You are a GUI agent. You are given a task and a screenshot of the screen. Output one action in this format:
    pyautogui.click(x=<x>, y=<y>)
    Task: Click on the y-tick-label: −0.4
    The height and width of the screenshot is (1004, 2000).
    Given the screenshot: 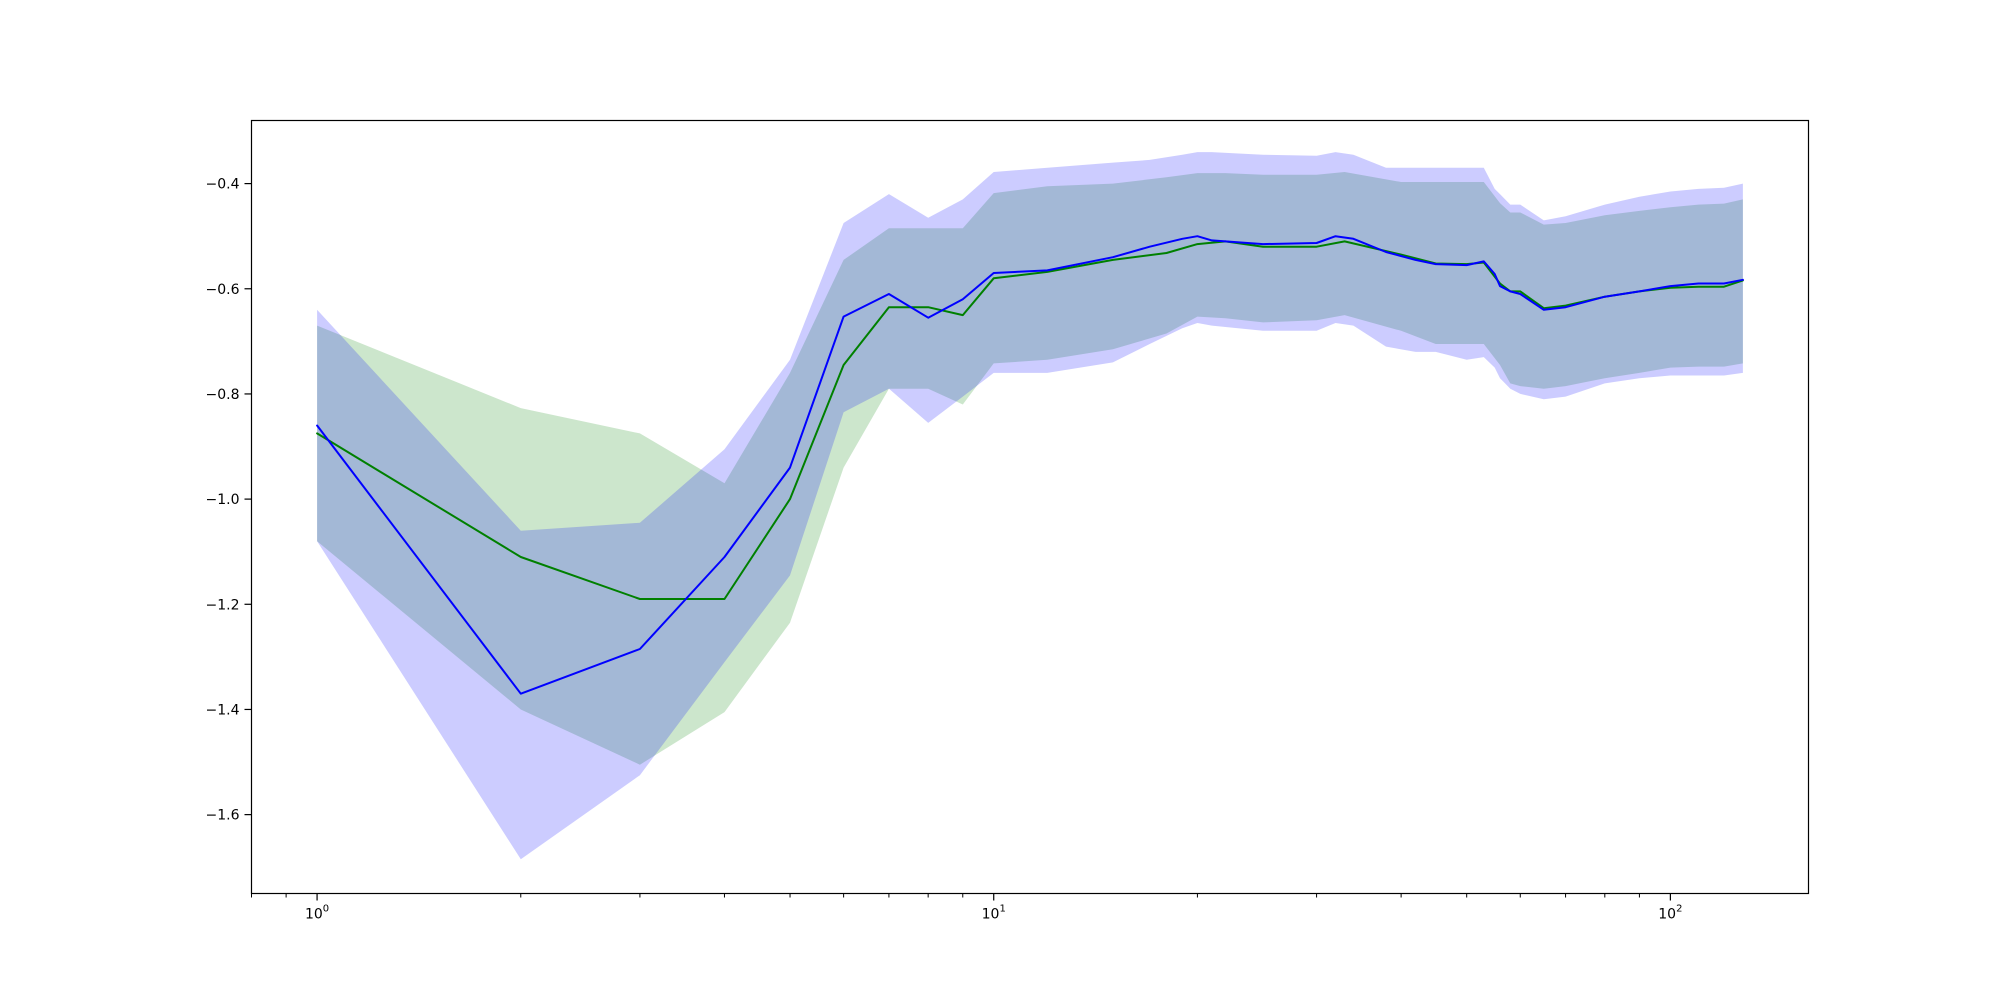 What is the action you would take?
    pyautogui.click(x=223, y=185)
    